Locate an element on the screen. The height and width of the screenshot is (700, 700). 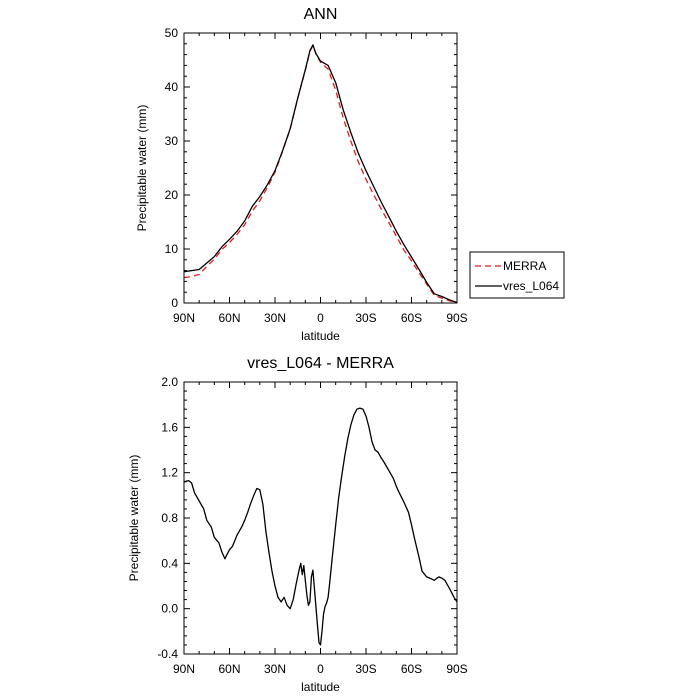
y-tick-label: 1.6 is located at coordinates (169, 427).